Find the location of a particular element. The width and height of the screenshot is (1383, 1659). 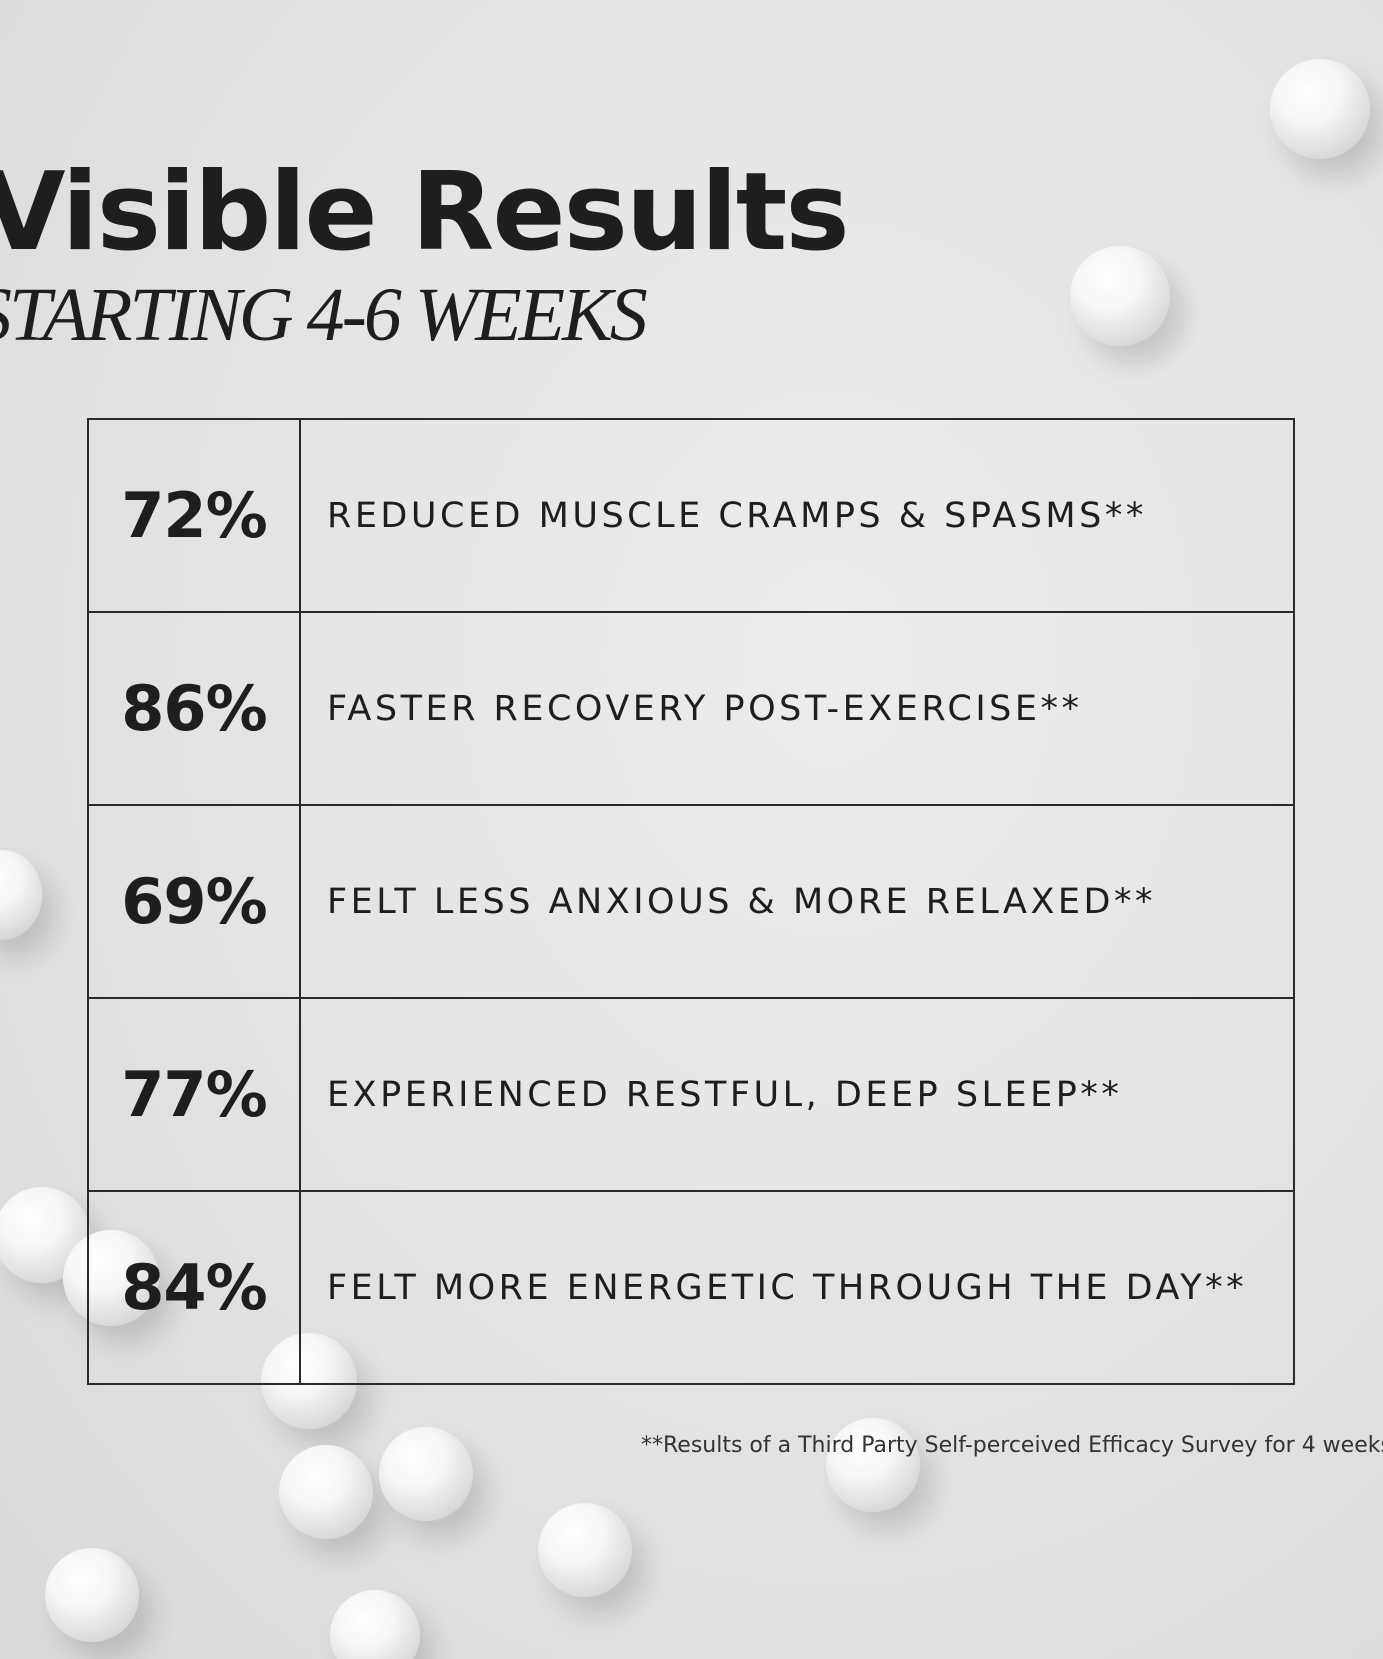

table-row: 86% FASTER RECOVERY POST-EXERCISE** is located at coordinates (691, 708).